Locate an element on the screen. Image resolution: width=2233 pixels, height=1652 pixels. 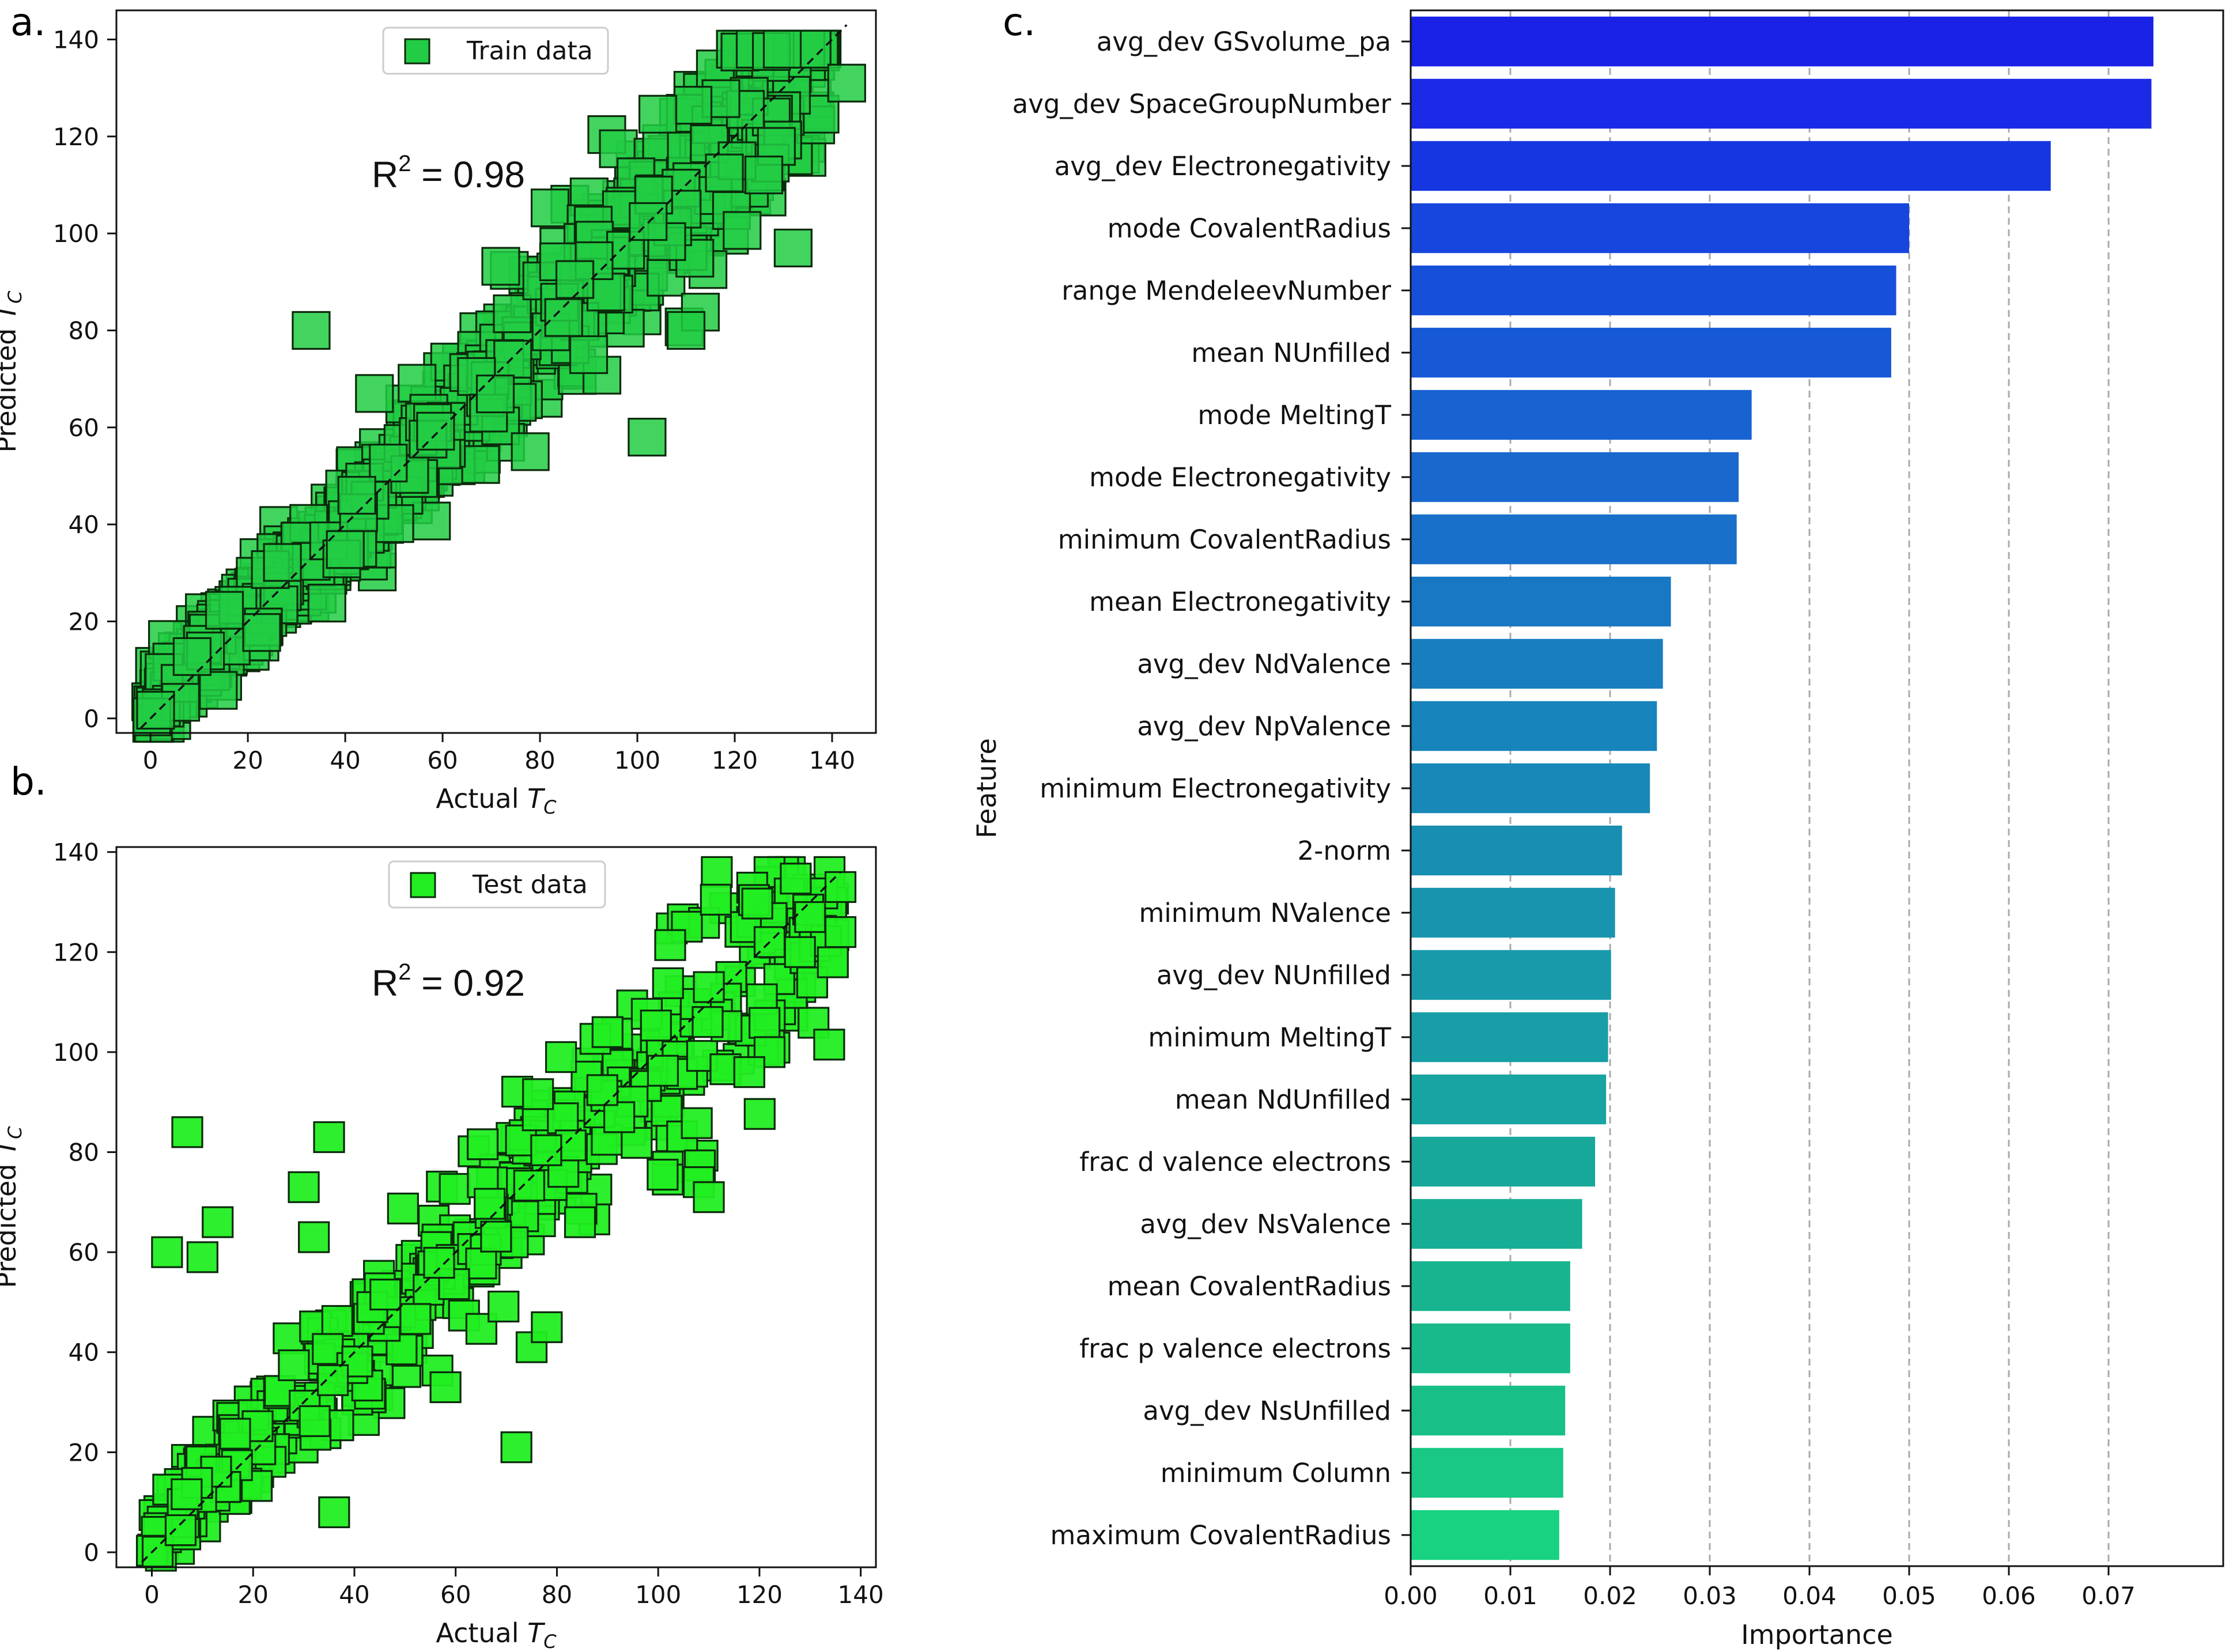
feature-label: avg_dev Electronegativity is located at coordinates (1223, 166).